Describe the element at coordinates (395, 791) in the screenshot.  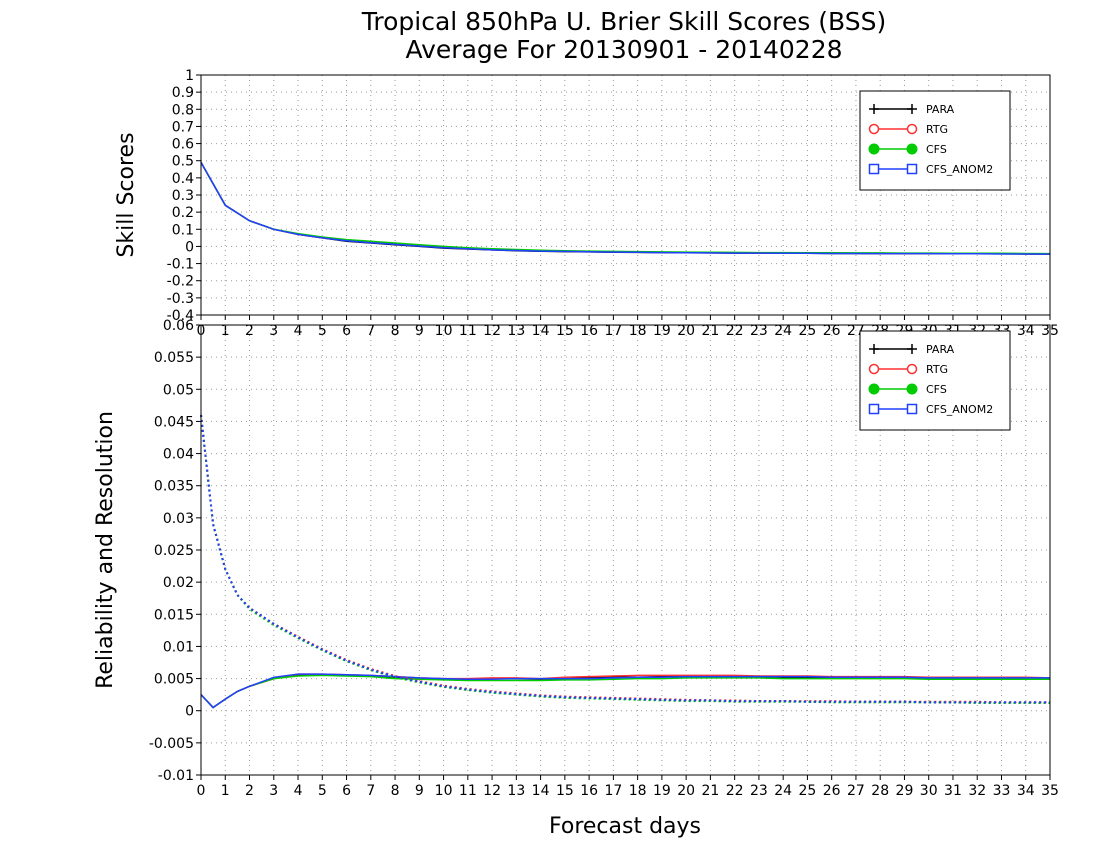
I see `bottom-x-tick-label: 8` at that location.